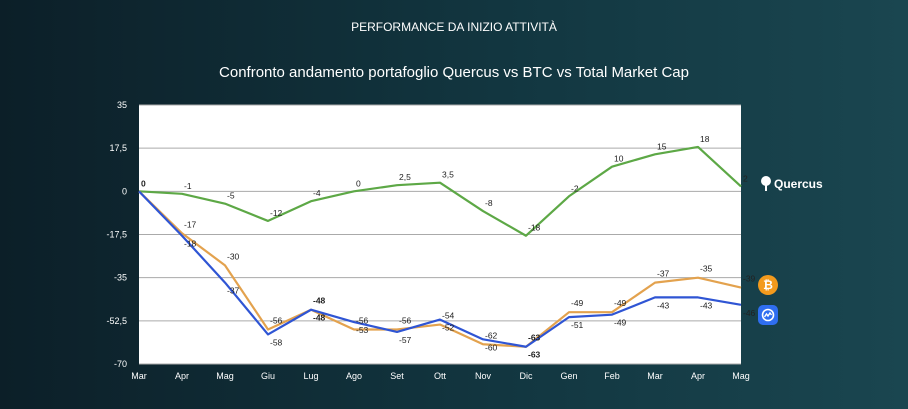 This screenshot has height=409, width=908. I want to click on data-label: -35, so click(706, 269).